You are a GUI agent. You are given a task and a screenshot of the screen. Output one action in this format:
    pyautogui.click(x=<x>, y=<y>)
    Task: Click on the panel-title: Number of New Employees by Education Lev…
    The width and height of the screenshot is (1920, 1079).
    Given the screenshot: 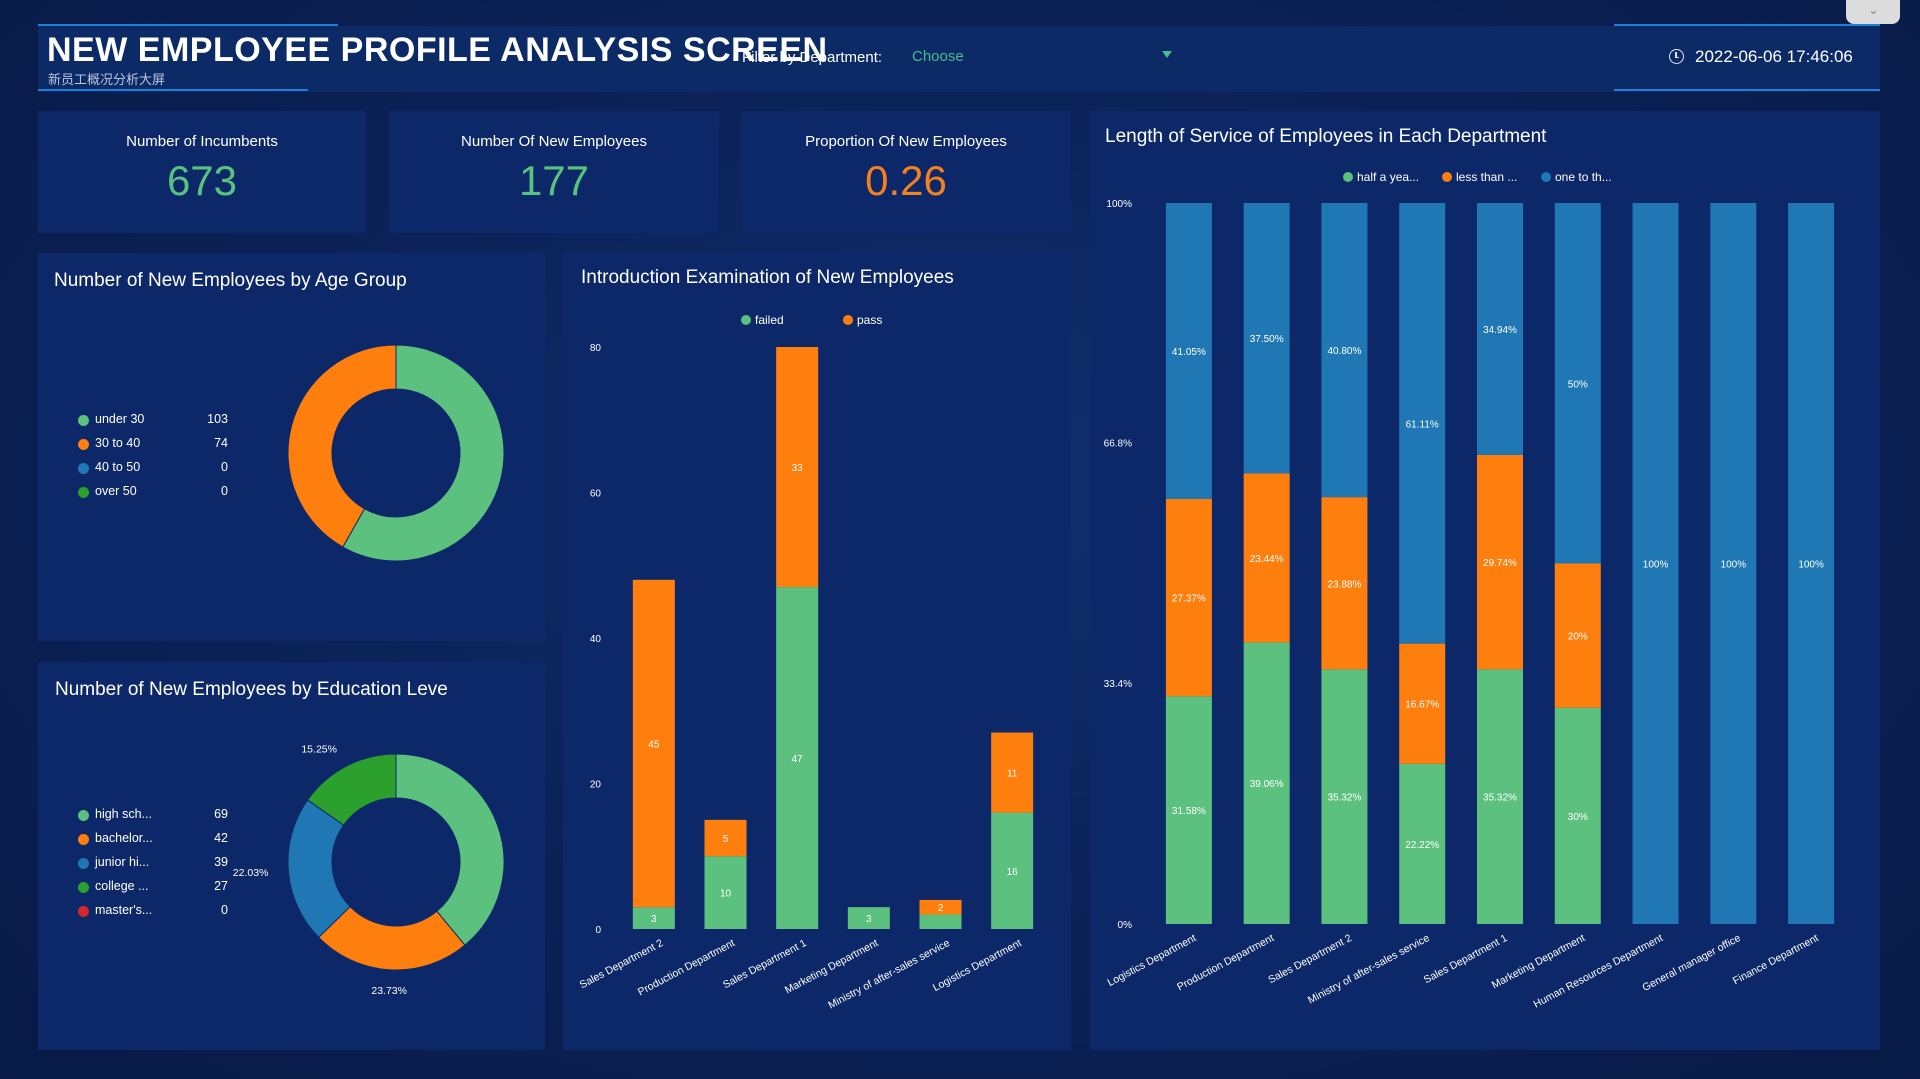 What is the action you would take?
    pyautogui.click(x=251, y=689)
    